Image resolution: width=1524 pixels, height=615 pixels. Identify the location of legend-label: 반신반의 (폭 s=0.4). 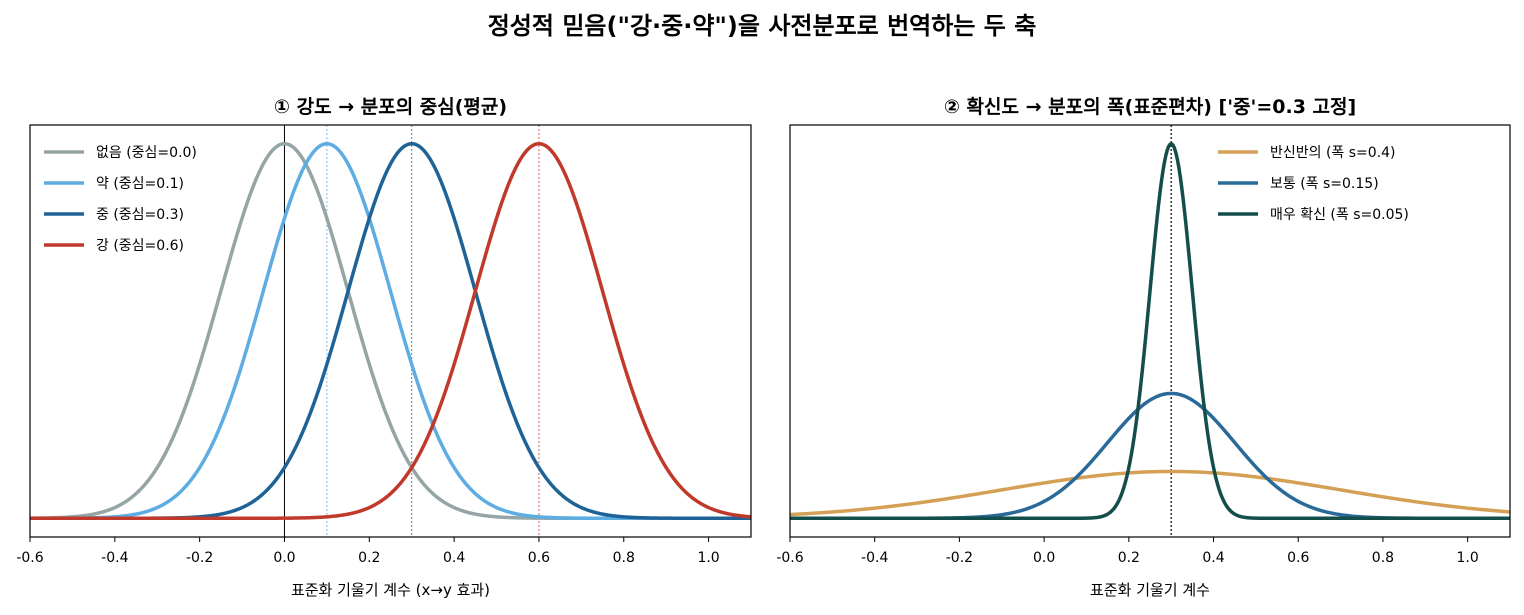
(1333, 153).